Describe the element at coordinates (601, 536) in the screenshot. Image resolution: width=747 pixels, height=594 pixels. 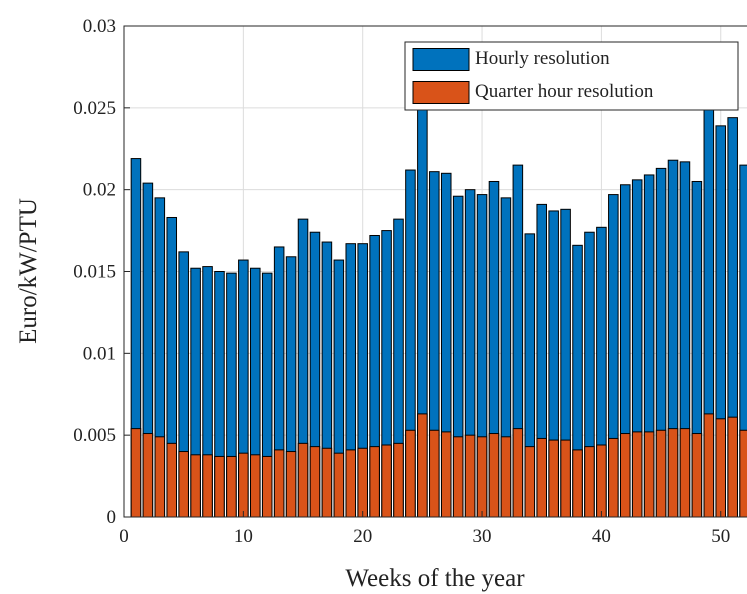
I see `x-tick-label: 40` at that location.